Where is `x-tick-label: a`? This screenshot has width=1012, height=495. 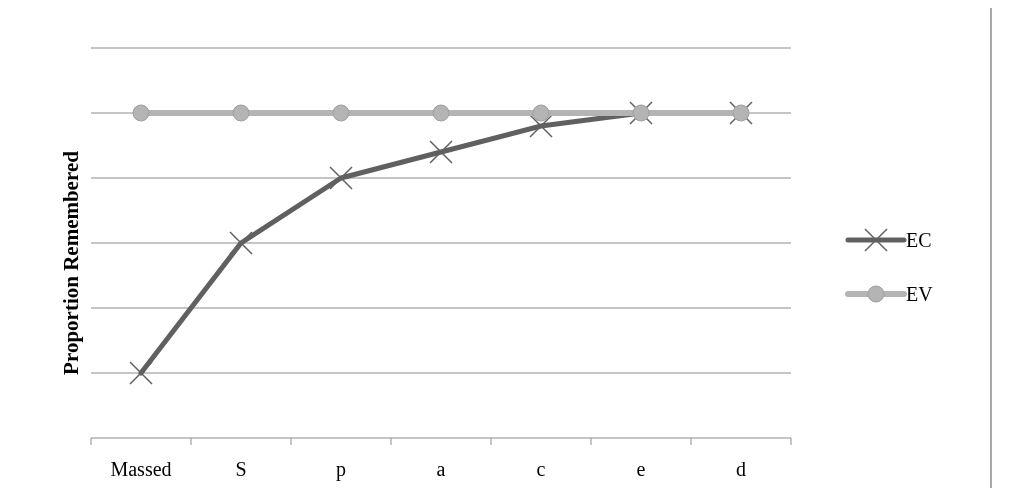
x-tick-label: a is located at coordinates (441, 469).